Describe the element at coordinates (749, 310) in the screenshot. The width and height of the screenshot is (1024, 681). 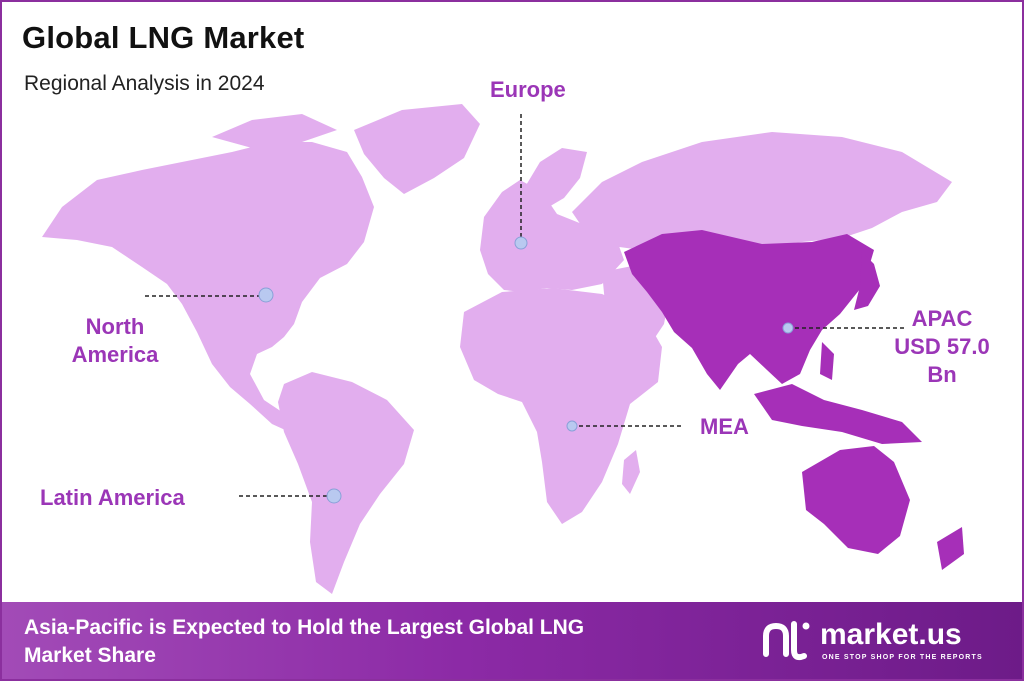
I see `asia-pacific-region` at that location.